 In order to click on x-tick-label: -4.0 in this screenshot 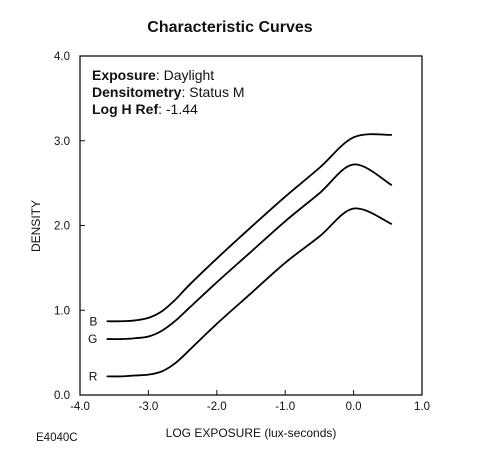, I will do `click(80, 407)`.